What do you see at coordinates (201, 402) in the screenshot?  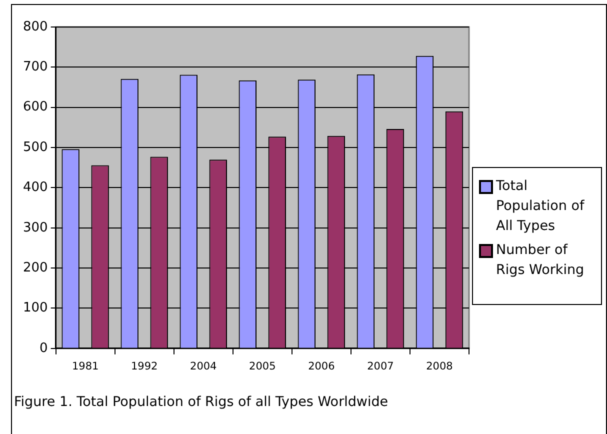 I see `caption: Figure 1. Total Population of Rigs of all Types Worldwide` at bounding box center [201, 402].